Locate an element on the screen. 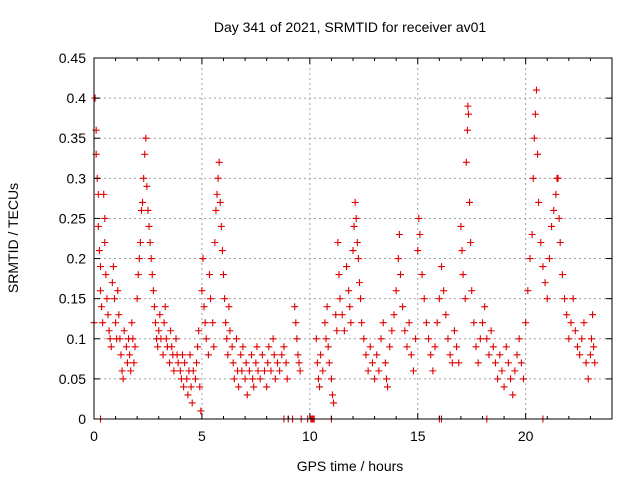 The height and width of the screenshot is (480, 640). y-tick-label: 0.25 is located at coordinates (72, 218).